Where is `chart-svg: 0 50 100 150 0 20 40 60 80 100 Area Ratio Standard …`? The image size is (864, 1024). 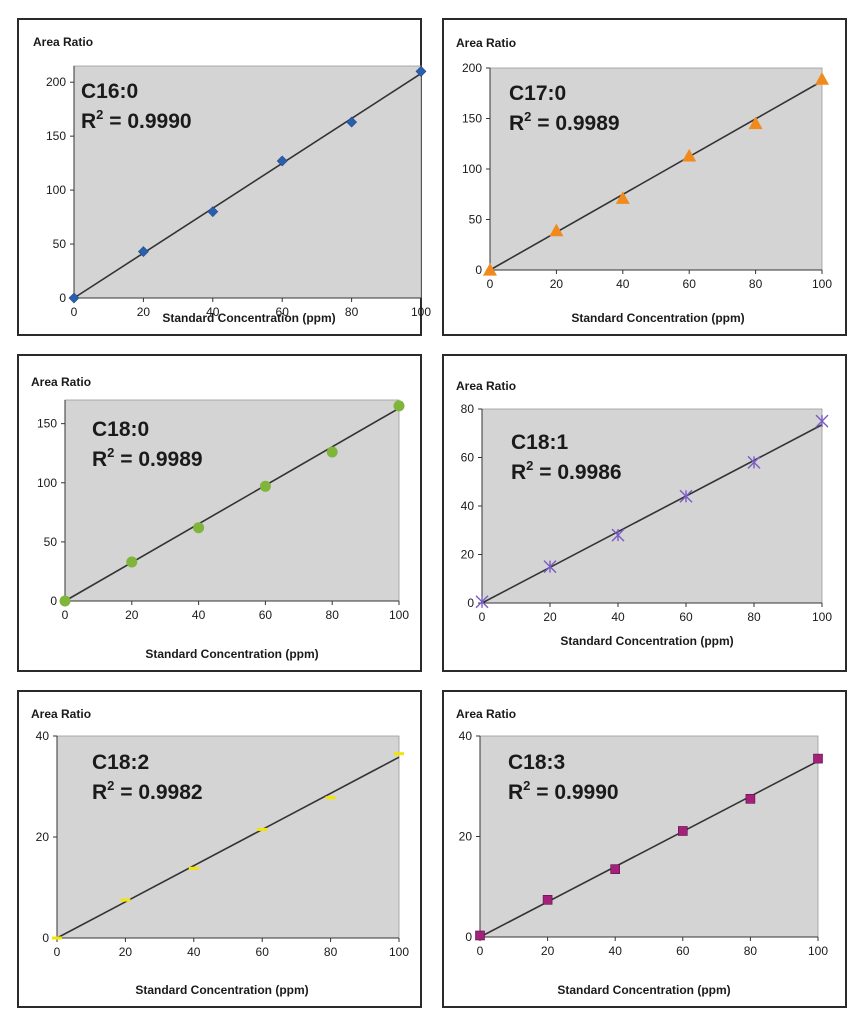
chart-svg: 0 50 100 150 0 20 40 60 80 100 Area Ratio Standard … is located at coordinates (220, 518).